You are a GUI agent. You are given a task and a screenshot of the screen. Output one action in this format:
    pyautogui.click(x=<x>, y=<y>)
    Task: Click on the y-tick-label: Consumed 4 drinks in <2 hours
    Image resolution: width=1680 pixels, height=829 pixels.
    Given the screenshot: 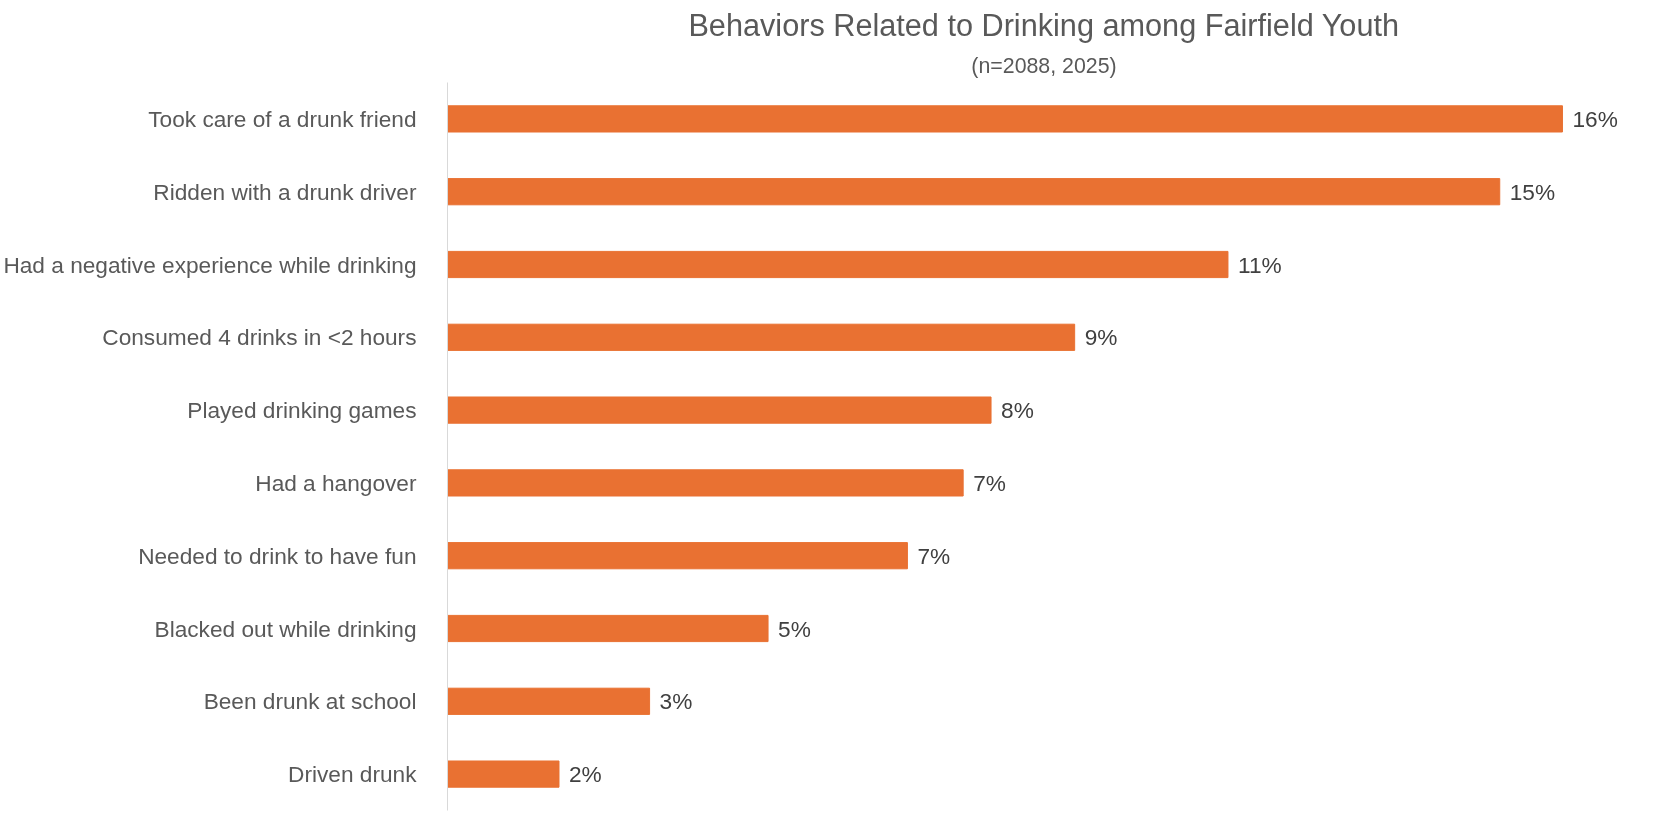 What is the action you would take?
    pyautogui.click(x=259, y=337)
    